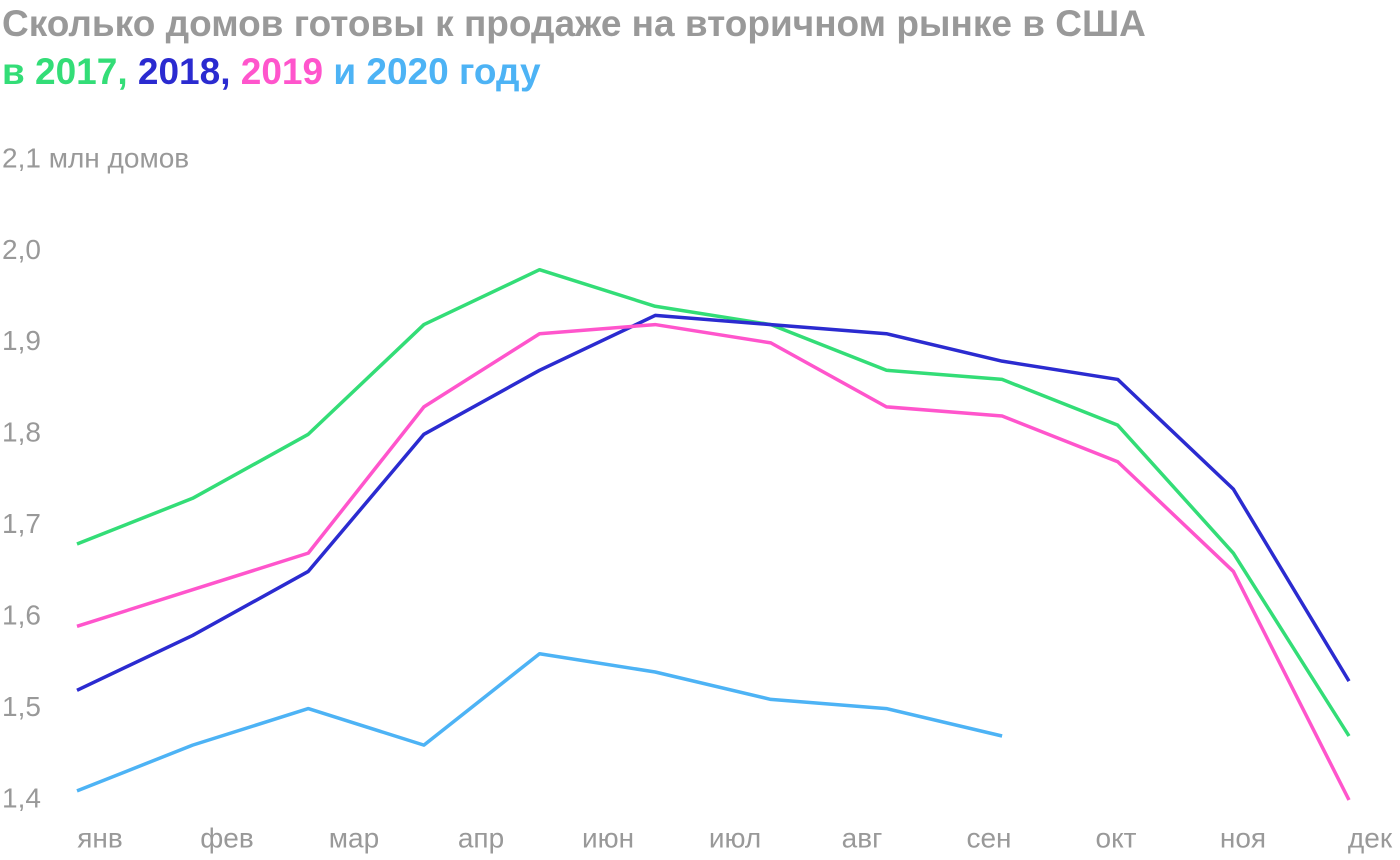  What do you see at coordinates (1116, 837) in the screenshot?
I see `x-tick-label: окт` at bounding box center [1116, 837].